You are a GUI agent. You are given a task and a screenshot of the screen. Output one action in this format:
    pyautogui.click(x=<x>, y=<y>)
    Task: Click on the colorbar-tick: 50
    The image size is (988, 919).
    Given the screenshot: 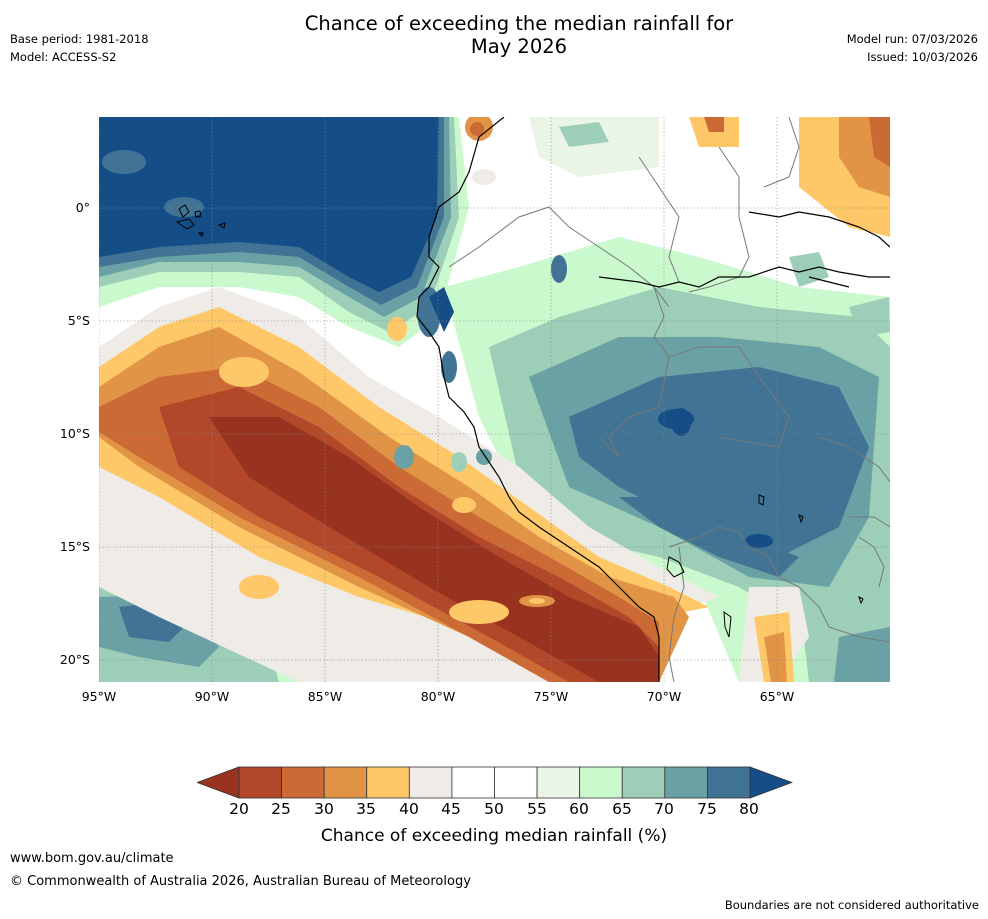 What is the action you would take?
    pyautogui.click(x=494, y=809)
    